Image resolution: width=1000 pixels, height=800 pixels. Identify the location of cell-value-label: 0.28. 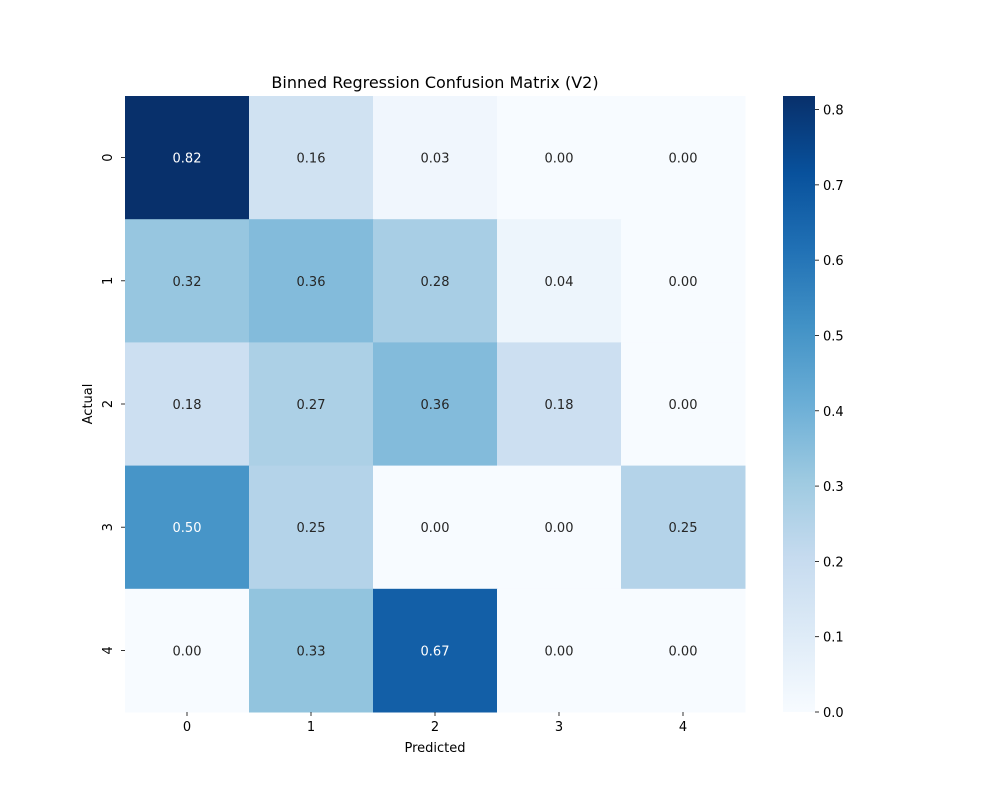
(435, 282).